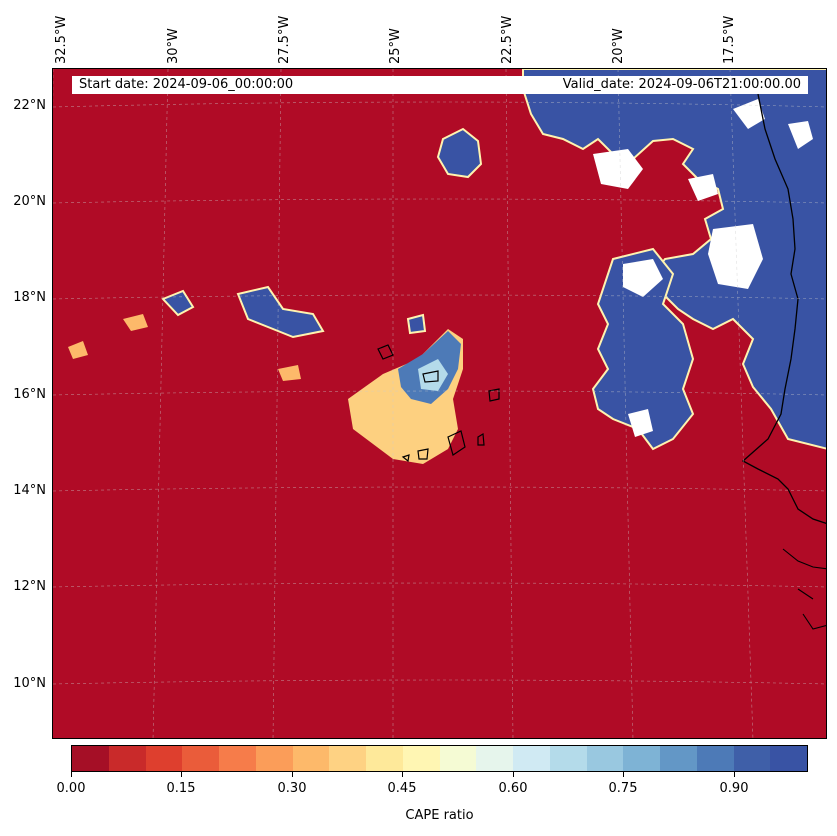  What do you see at coordinates (292, 788) in the screenshot?
I see `colorbar-tick-label: 0.30` at bounding box center [292, 788].